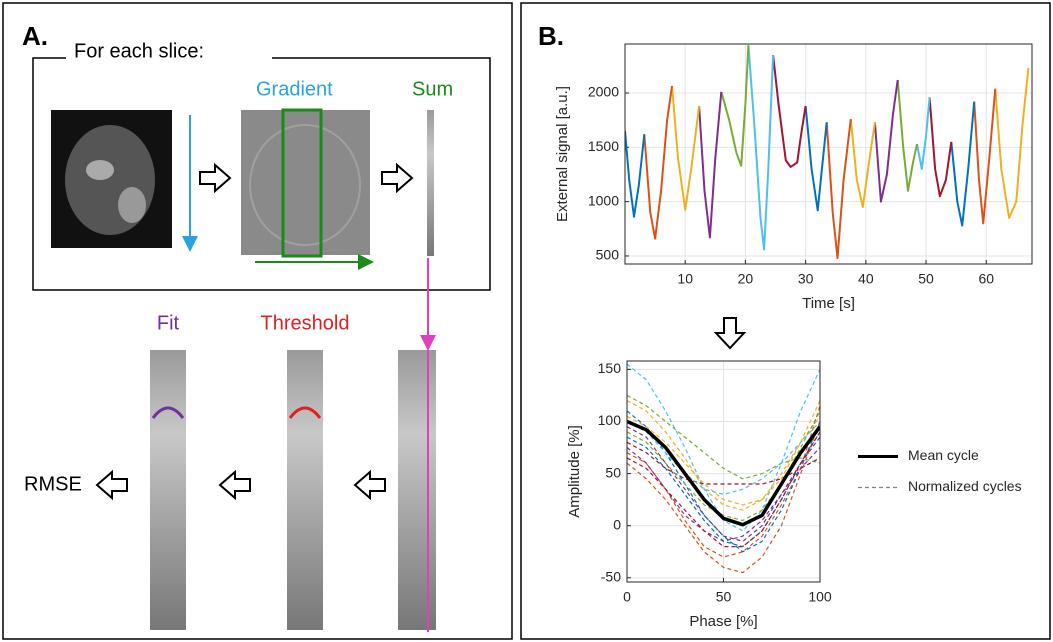 The image size is (1053, 642). I want to click on y-tick-label: 1500, so click(603, 146).